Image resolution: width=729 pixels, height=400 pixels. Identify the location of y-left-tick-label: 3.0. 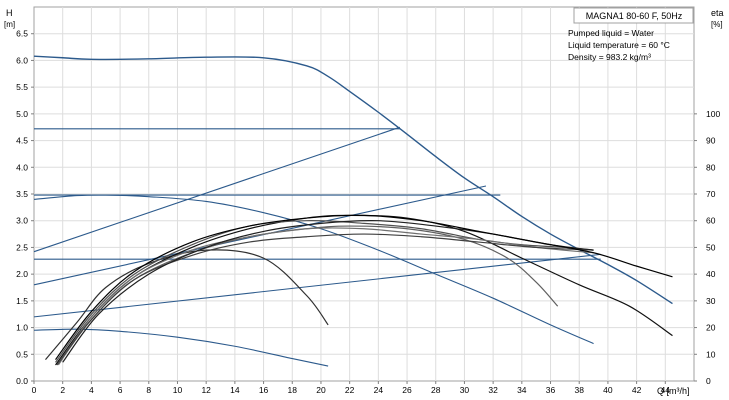
(22, 221).